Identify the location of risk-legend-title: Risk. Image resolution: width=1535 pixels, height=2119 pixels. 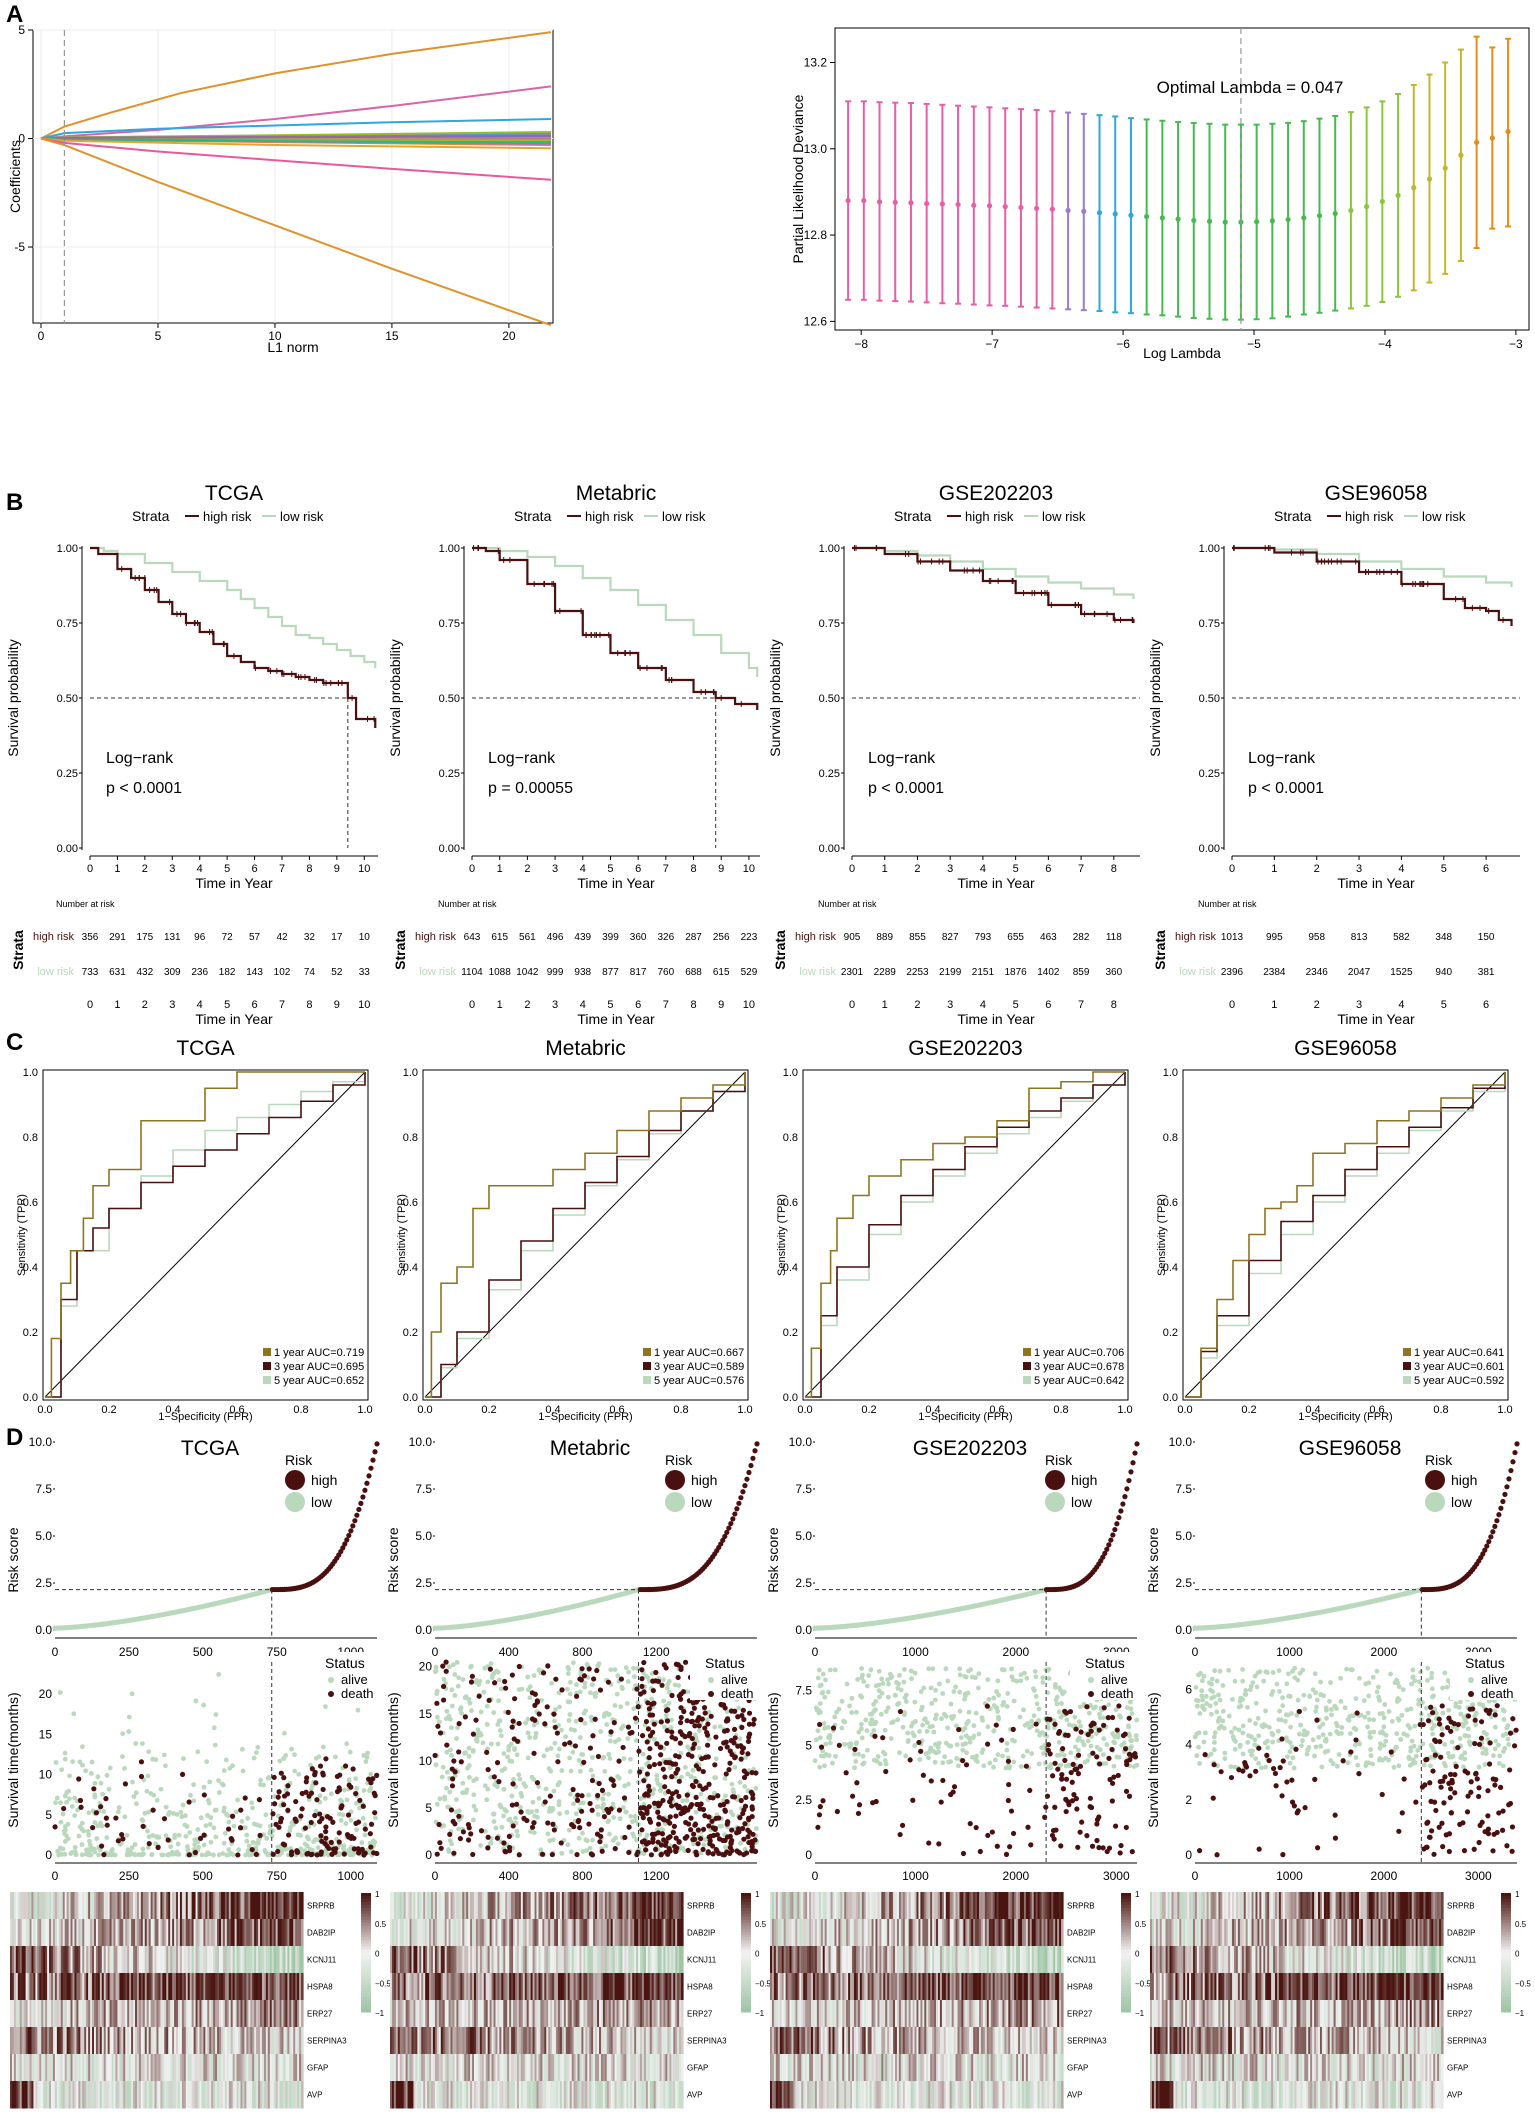
(679, 1460).